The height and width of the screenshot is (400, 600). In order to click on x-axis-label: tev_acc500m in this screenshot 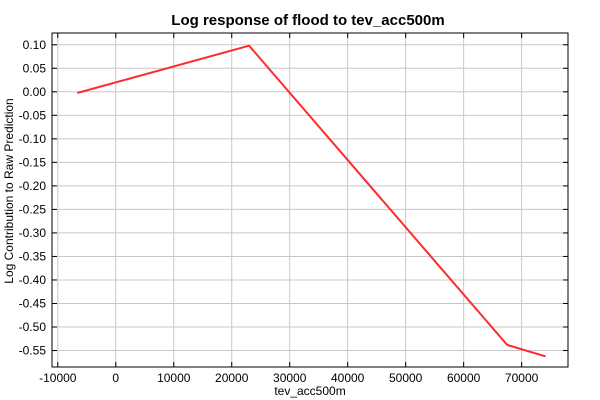, I will do `click(309, 391)`.